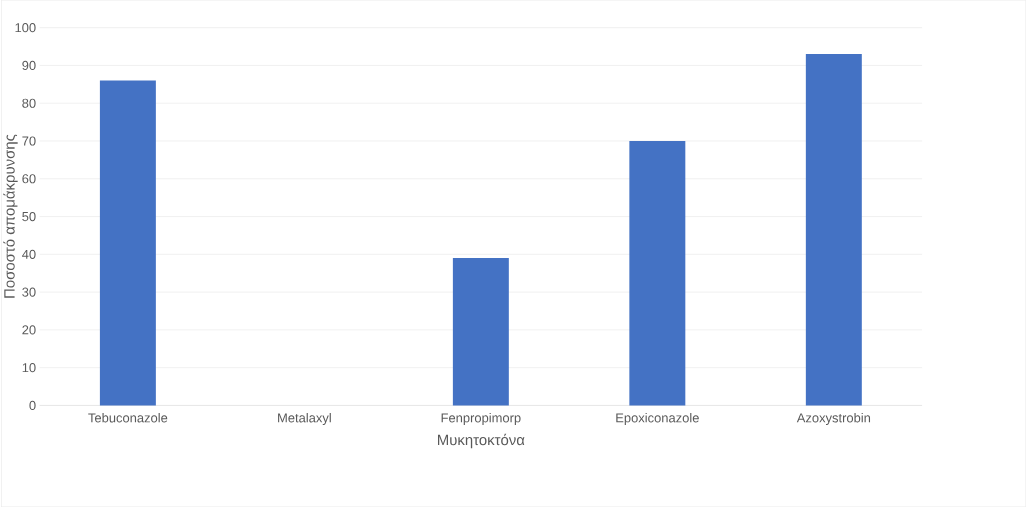 Image resolution: width=1026 pixels, height=507 pixels. What do you see at coordinates (481, 441) in the screenshot?
I see `x-axis-title: Μυκητοκτόνα` at bounding box center [481, 441].